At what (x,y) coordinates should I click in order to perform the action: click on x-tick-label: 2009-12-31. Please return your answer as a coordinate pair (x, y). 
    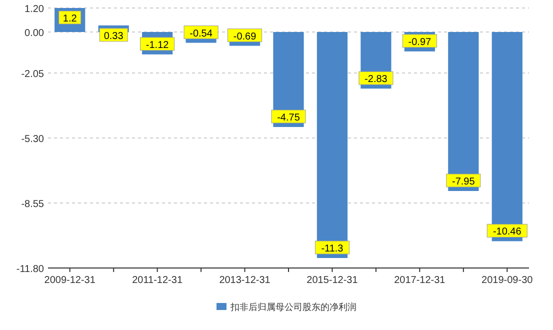
    Looking at the image, I should click on (70, 280).